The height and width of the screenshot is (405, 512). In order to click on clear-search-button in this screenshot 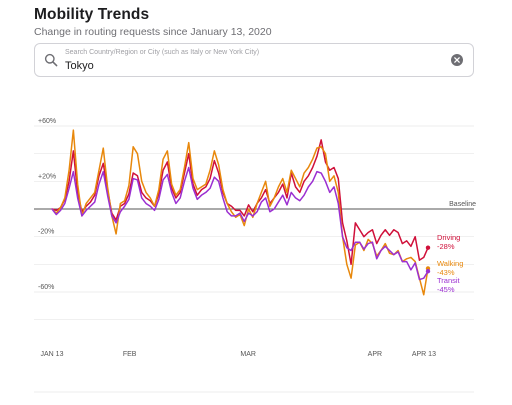, I will do `click(457, 60)`.